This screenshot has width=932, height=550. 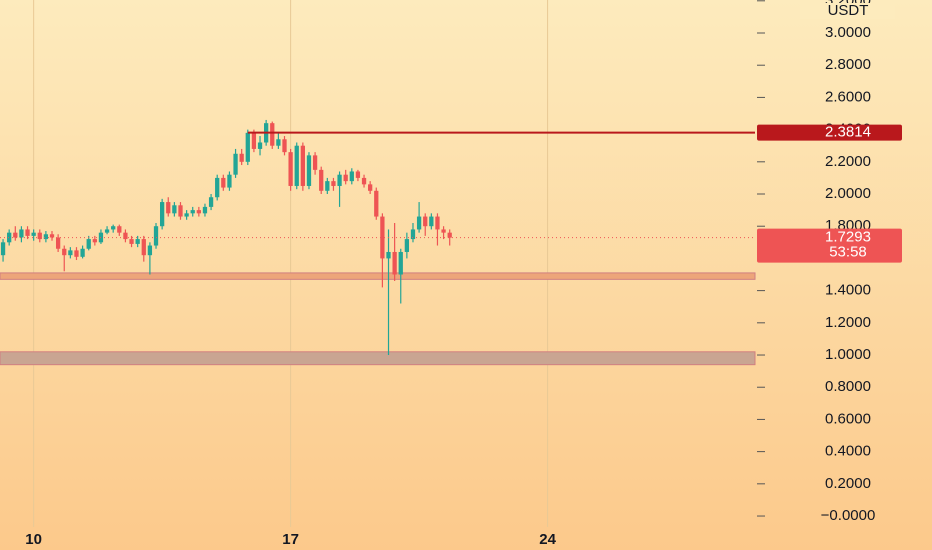 What do you see at coordinates (547, 539) in the screenshot?
I see `x-tick-label: 24` at bounding box center [547, 539].